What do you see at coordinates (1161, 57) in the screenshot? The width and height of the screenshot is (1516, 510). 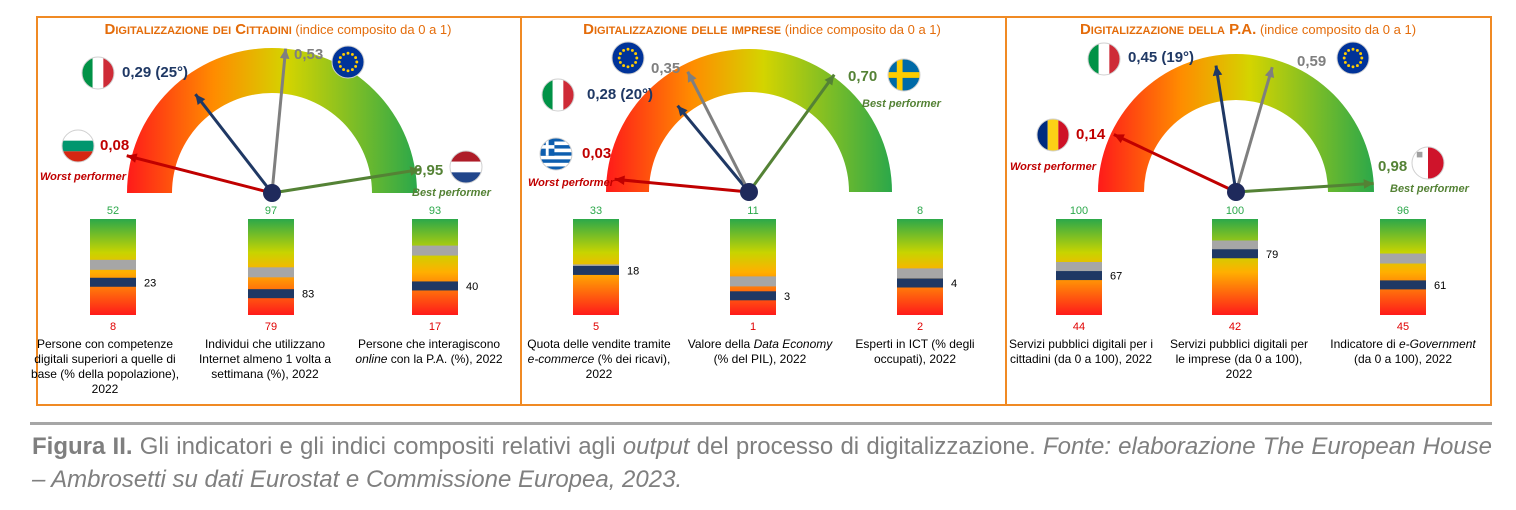 I see `italy-value-label: 0,45 (19°)` at bounding box center [1161, 57].